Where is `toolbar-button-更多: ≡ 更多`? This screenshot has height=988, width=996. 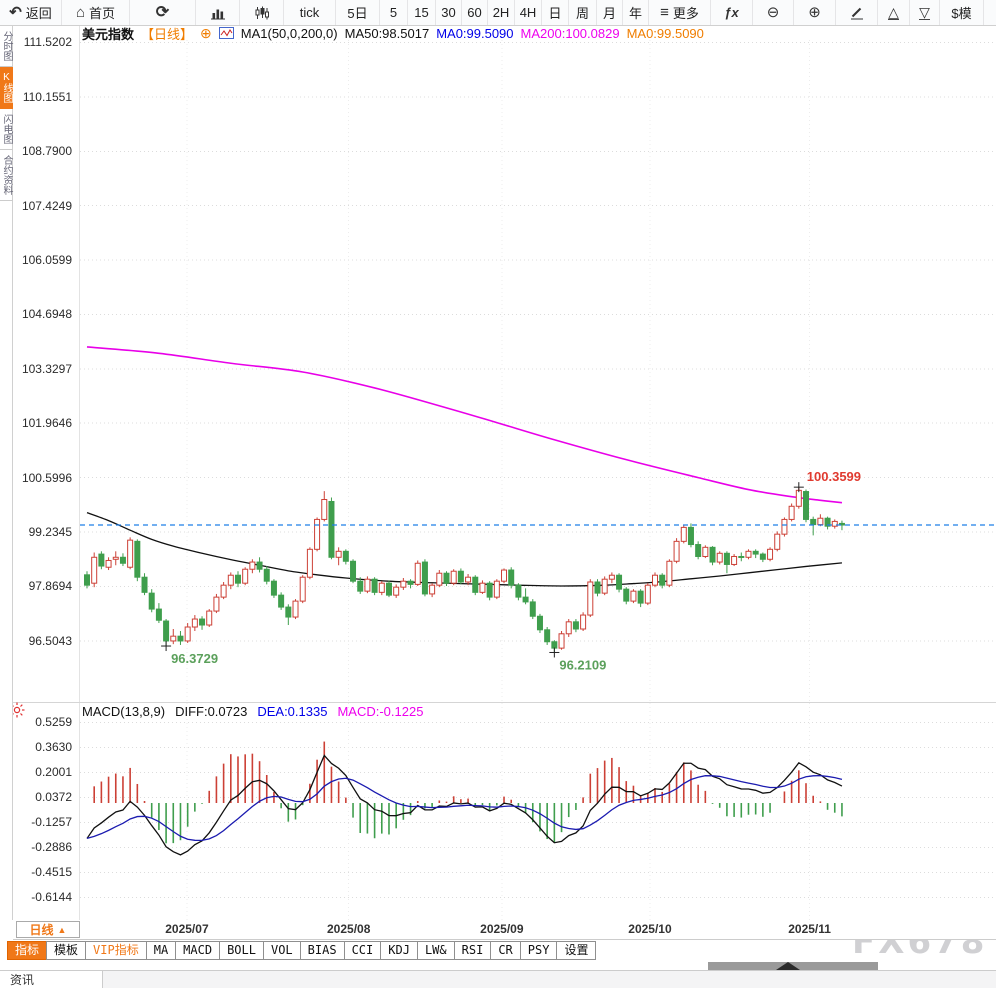 toolbar-button-更多: ≡ 更多 is located at coordinates (680, 12).